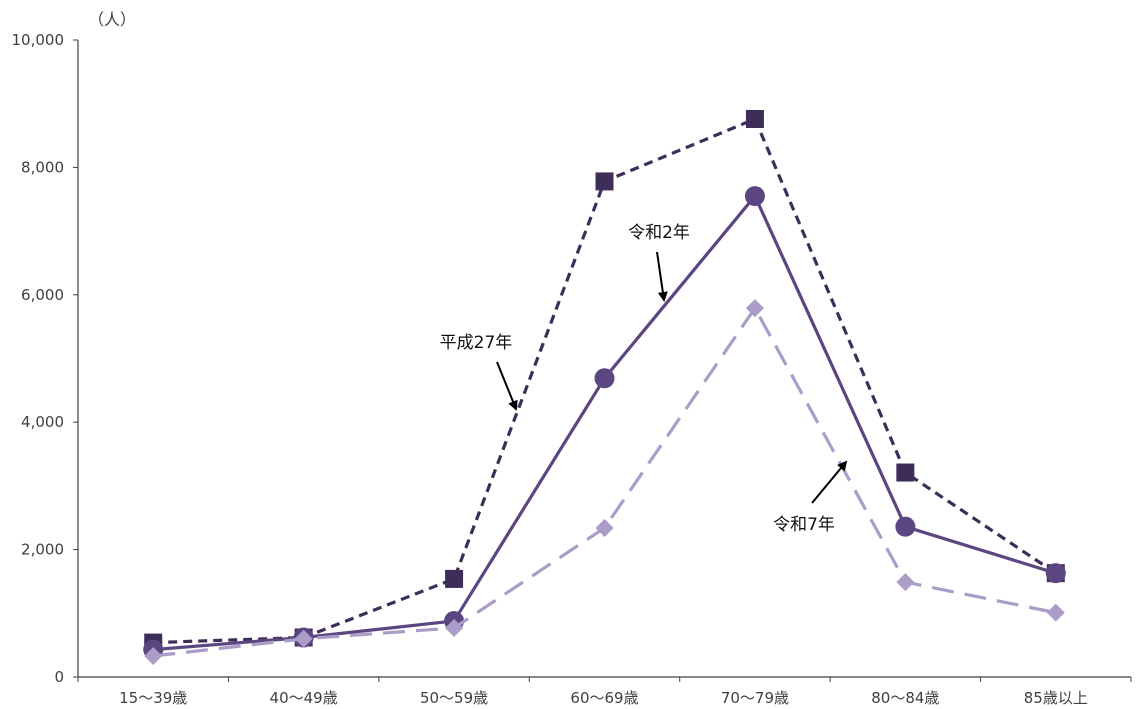  I want to click on y-tick-label: 4,000, so click(42, 422).